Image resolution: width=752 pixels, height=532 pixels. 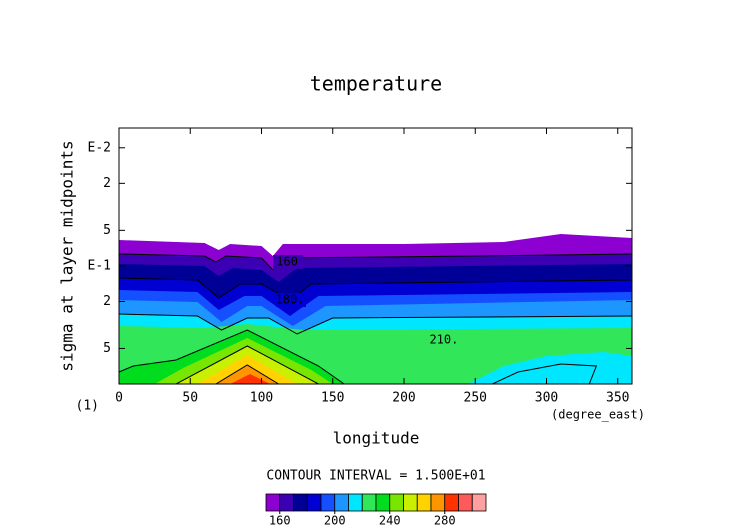 I want to click on x-tick-label: 200, so click(x=403, y=398).